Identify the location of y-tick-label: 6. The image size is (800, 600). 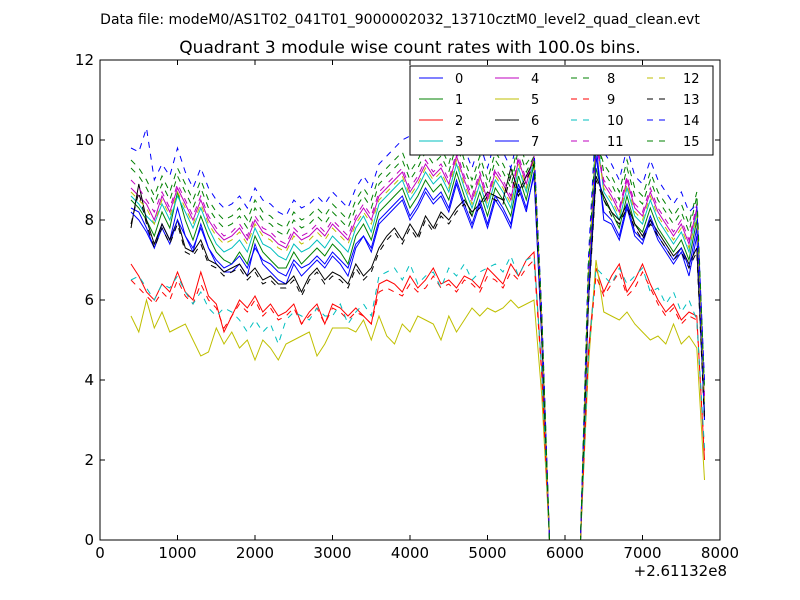
(89, 300).